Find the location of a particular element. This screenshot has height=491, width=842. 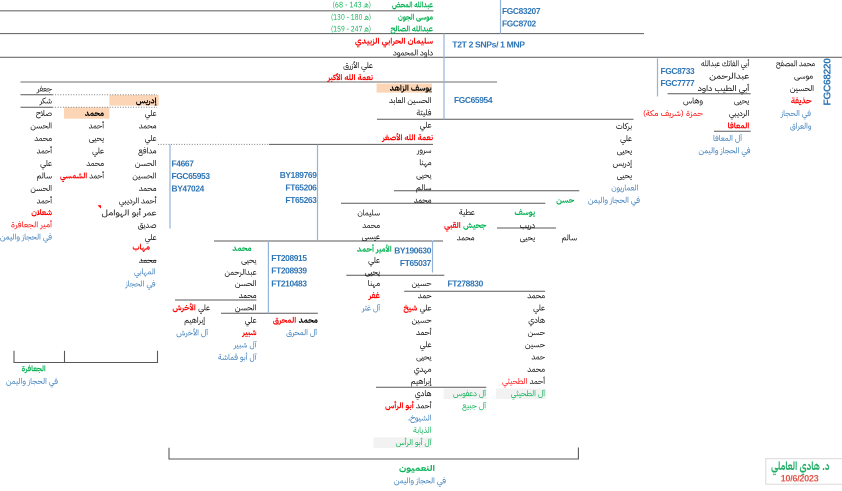

svg-text: T2T 2 SNPs/ 1 MNP is located at coordinates (488, 44).